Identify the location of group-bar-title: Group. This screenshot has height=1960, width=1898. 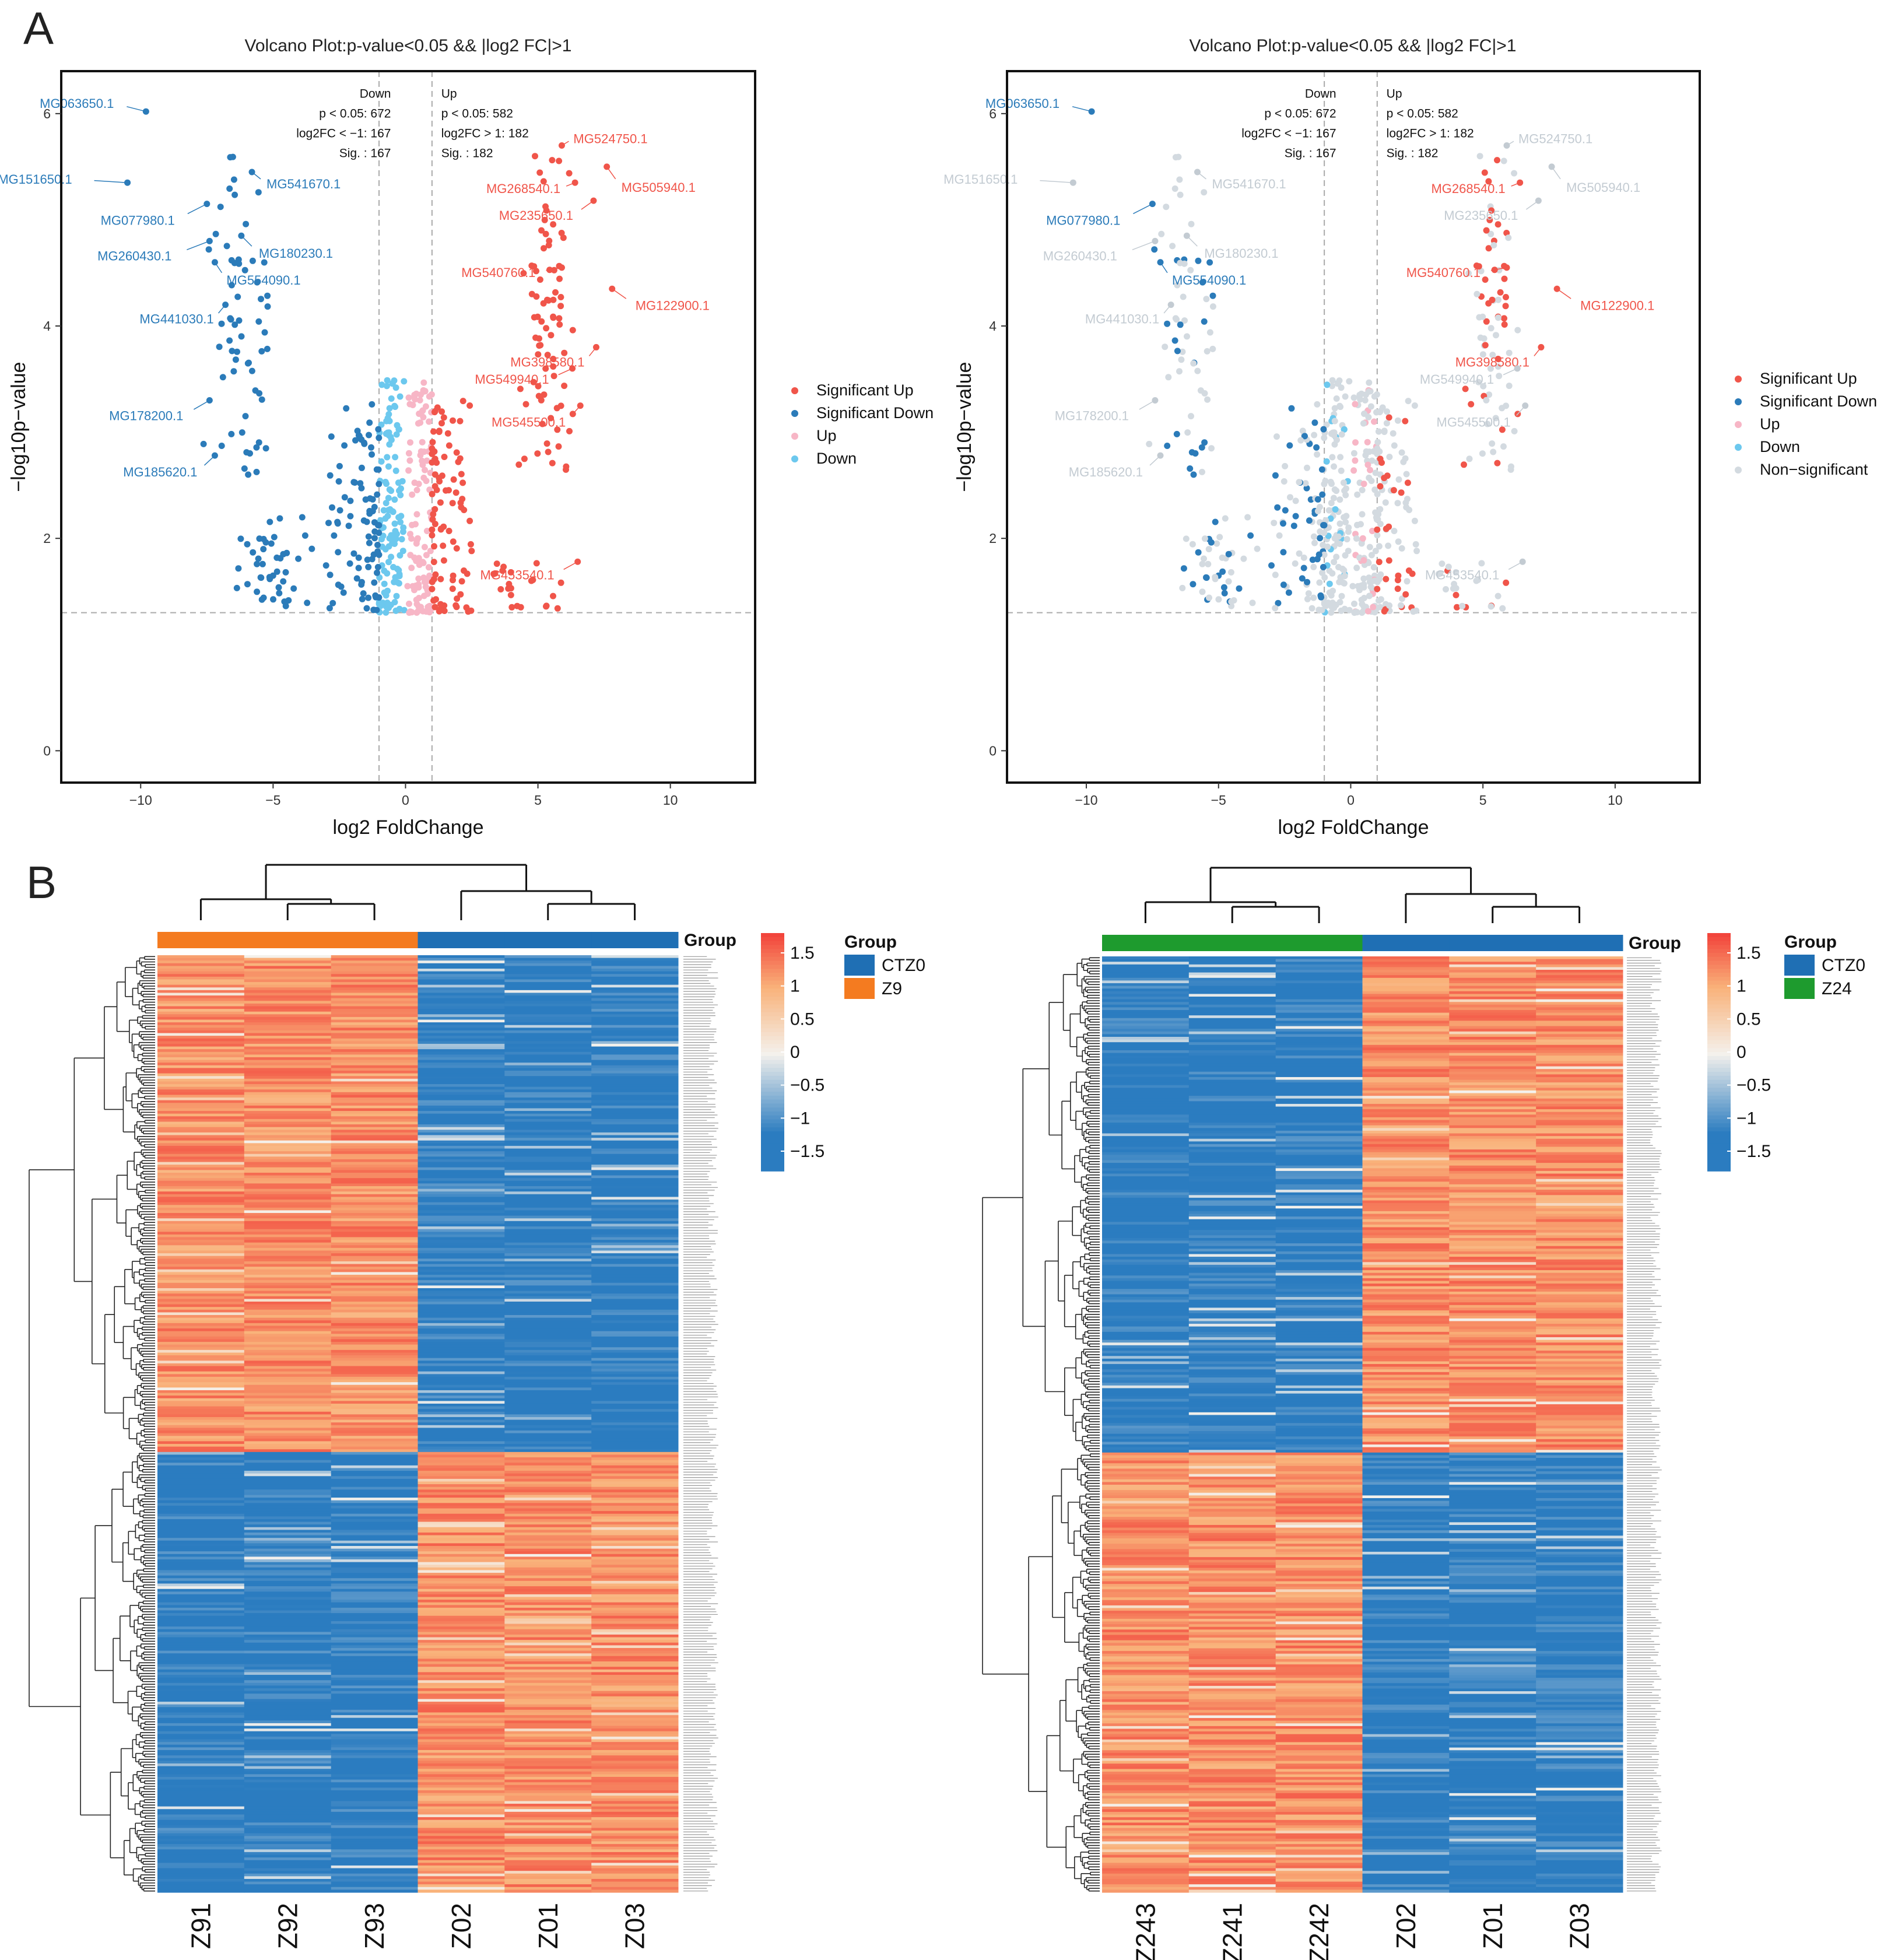
(710, 940).